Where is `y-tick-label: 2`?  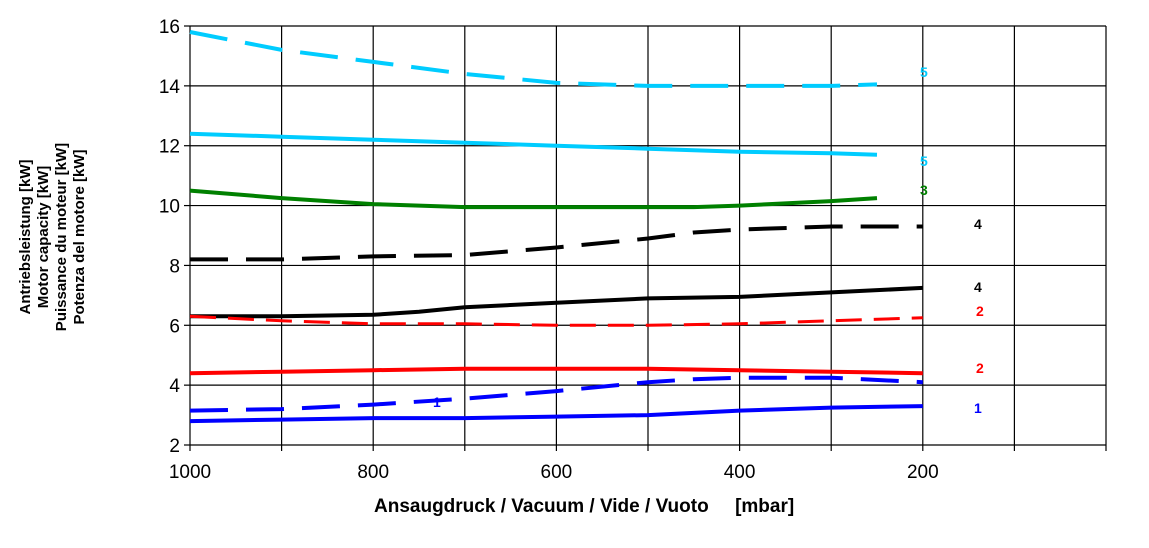 y-tick-label: 2 is located at coordinates (174, 446).